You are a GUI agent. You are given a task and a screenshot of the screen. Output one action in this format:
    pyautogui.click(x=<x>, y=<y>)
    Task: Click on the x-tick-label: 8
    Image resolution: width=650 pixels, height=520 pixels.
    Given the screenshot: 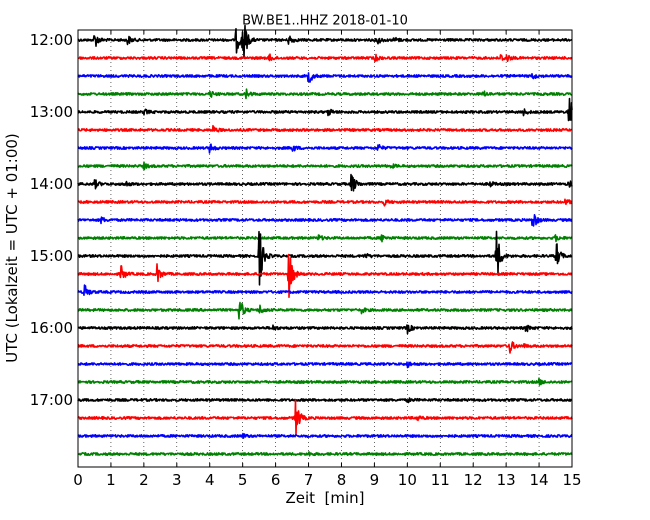 What is the action you would take?
    pyautogui.click(x=342, y=480)
    